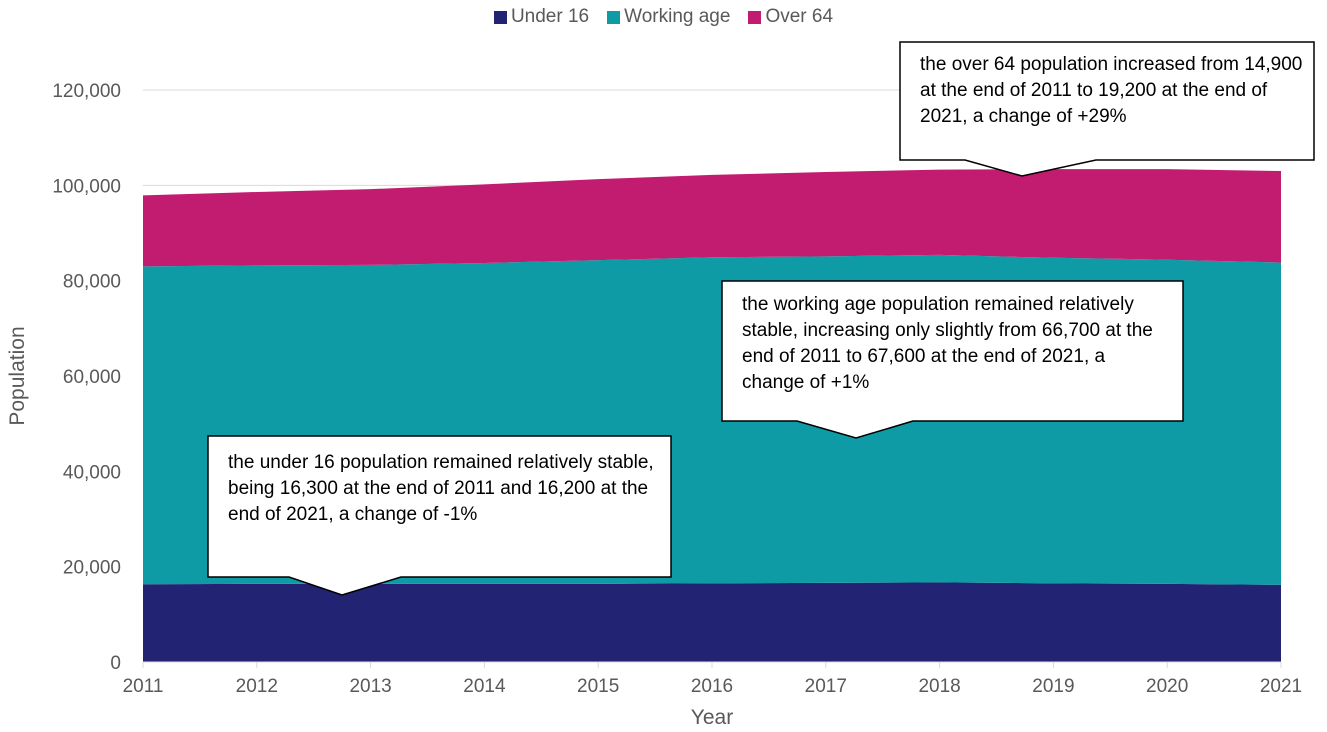  I want to click on y-tick-label: 0, so click(115, 663).